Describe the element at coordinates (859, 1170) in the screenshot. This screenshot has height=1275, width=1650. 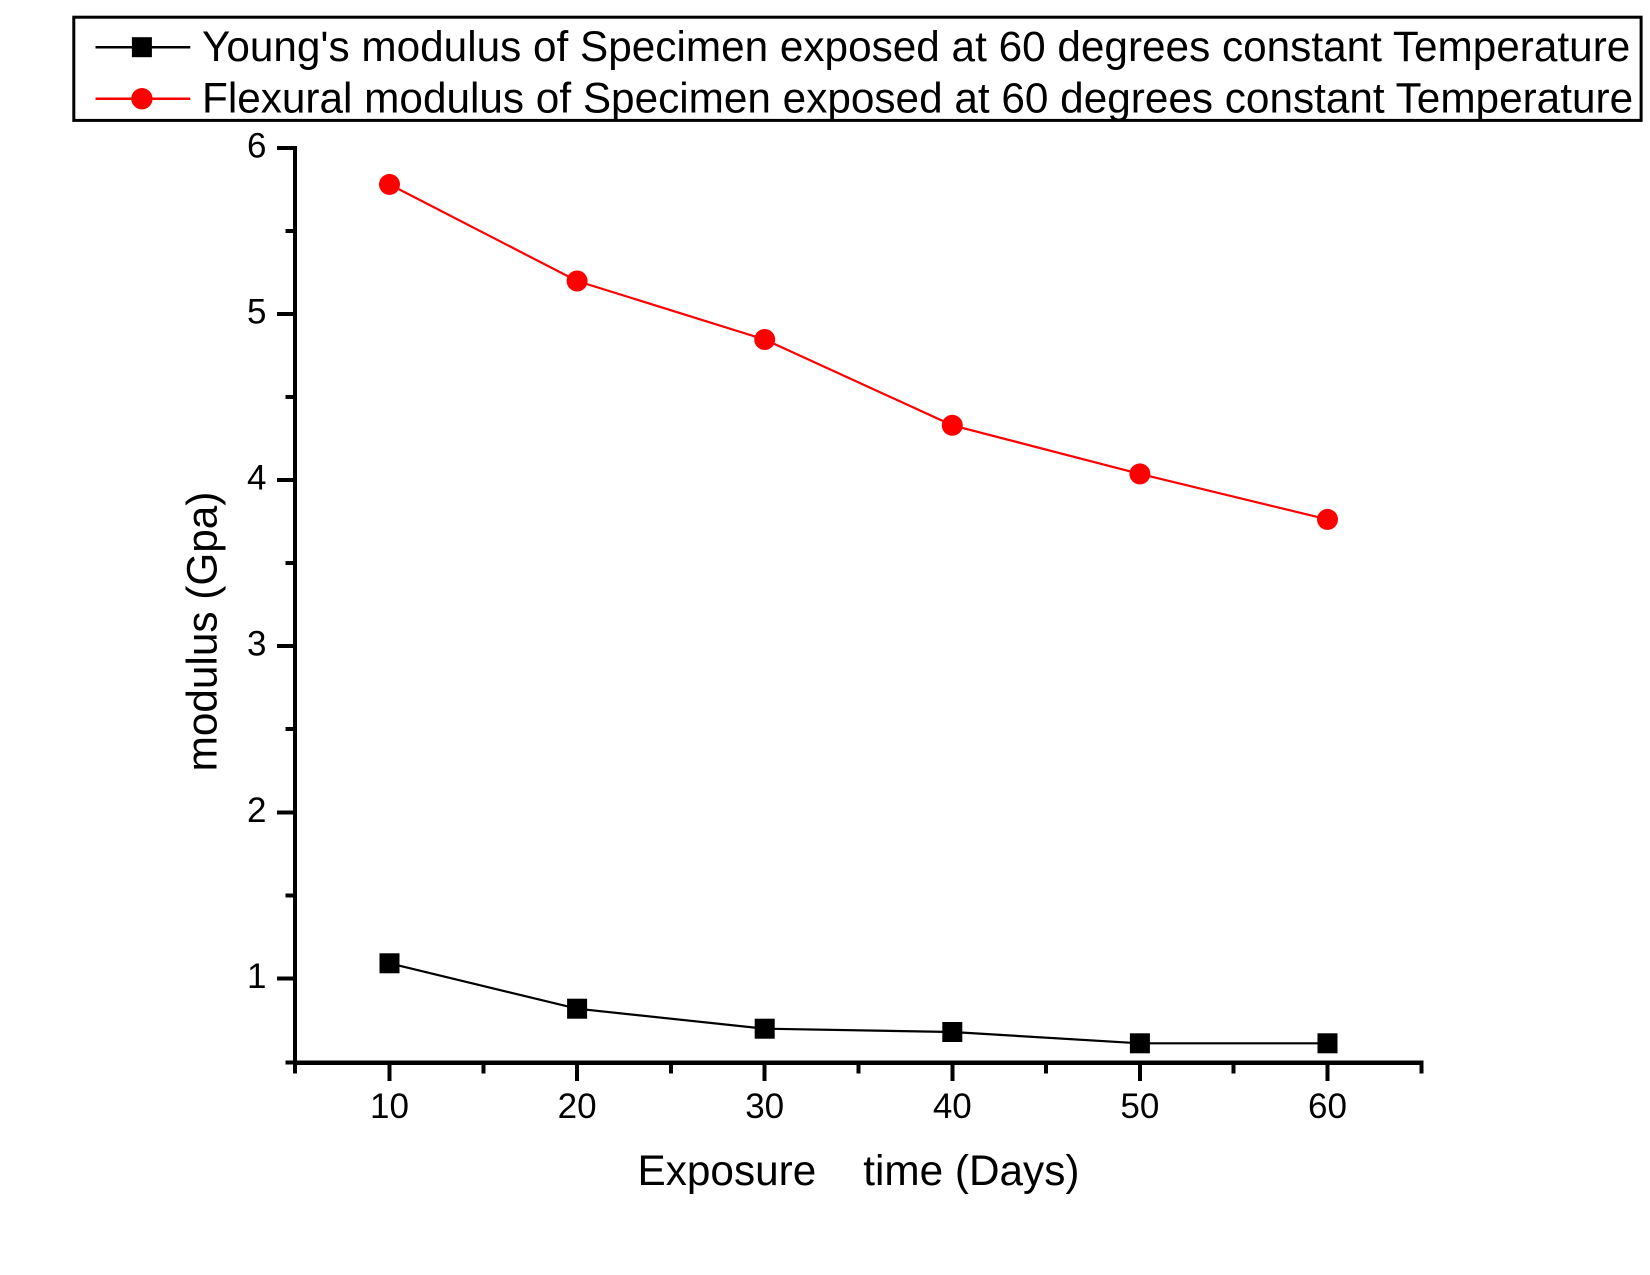
I see `svg-text: Exposure time (Days)` at that location.